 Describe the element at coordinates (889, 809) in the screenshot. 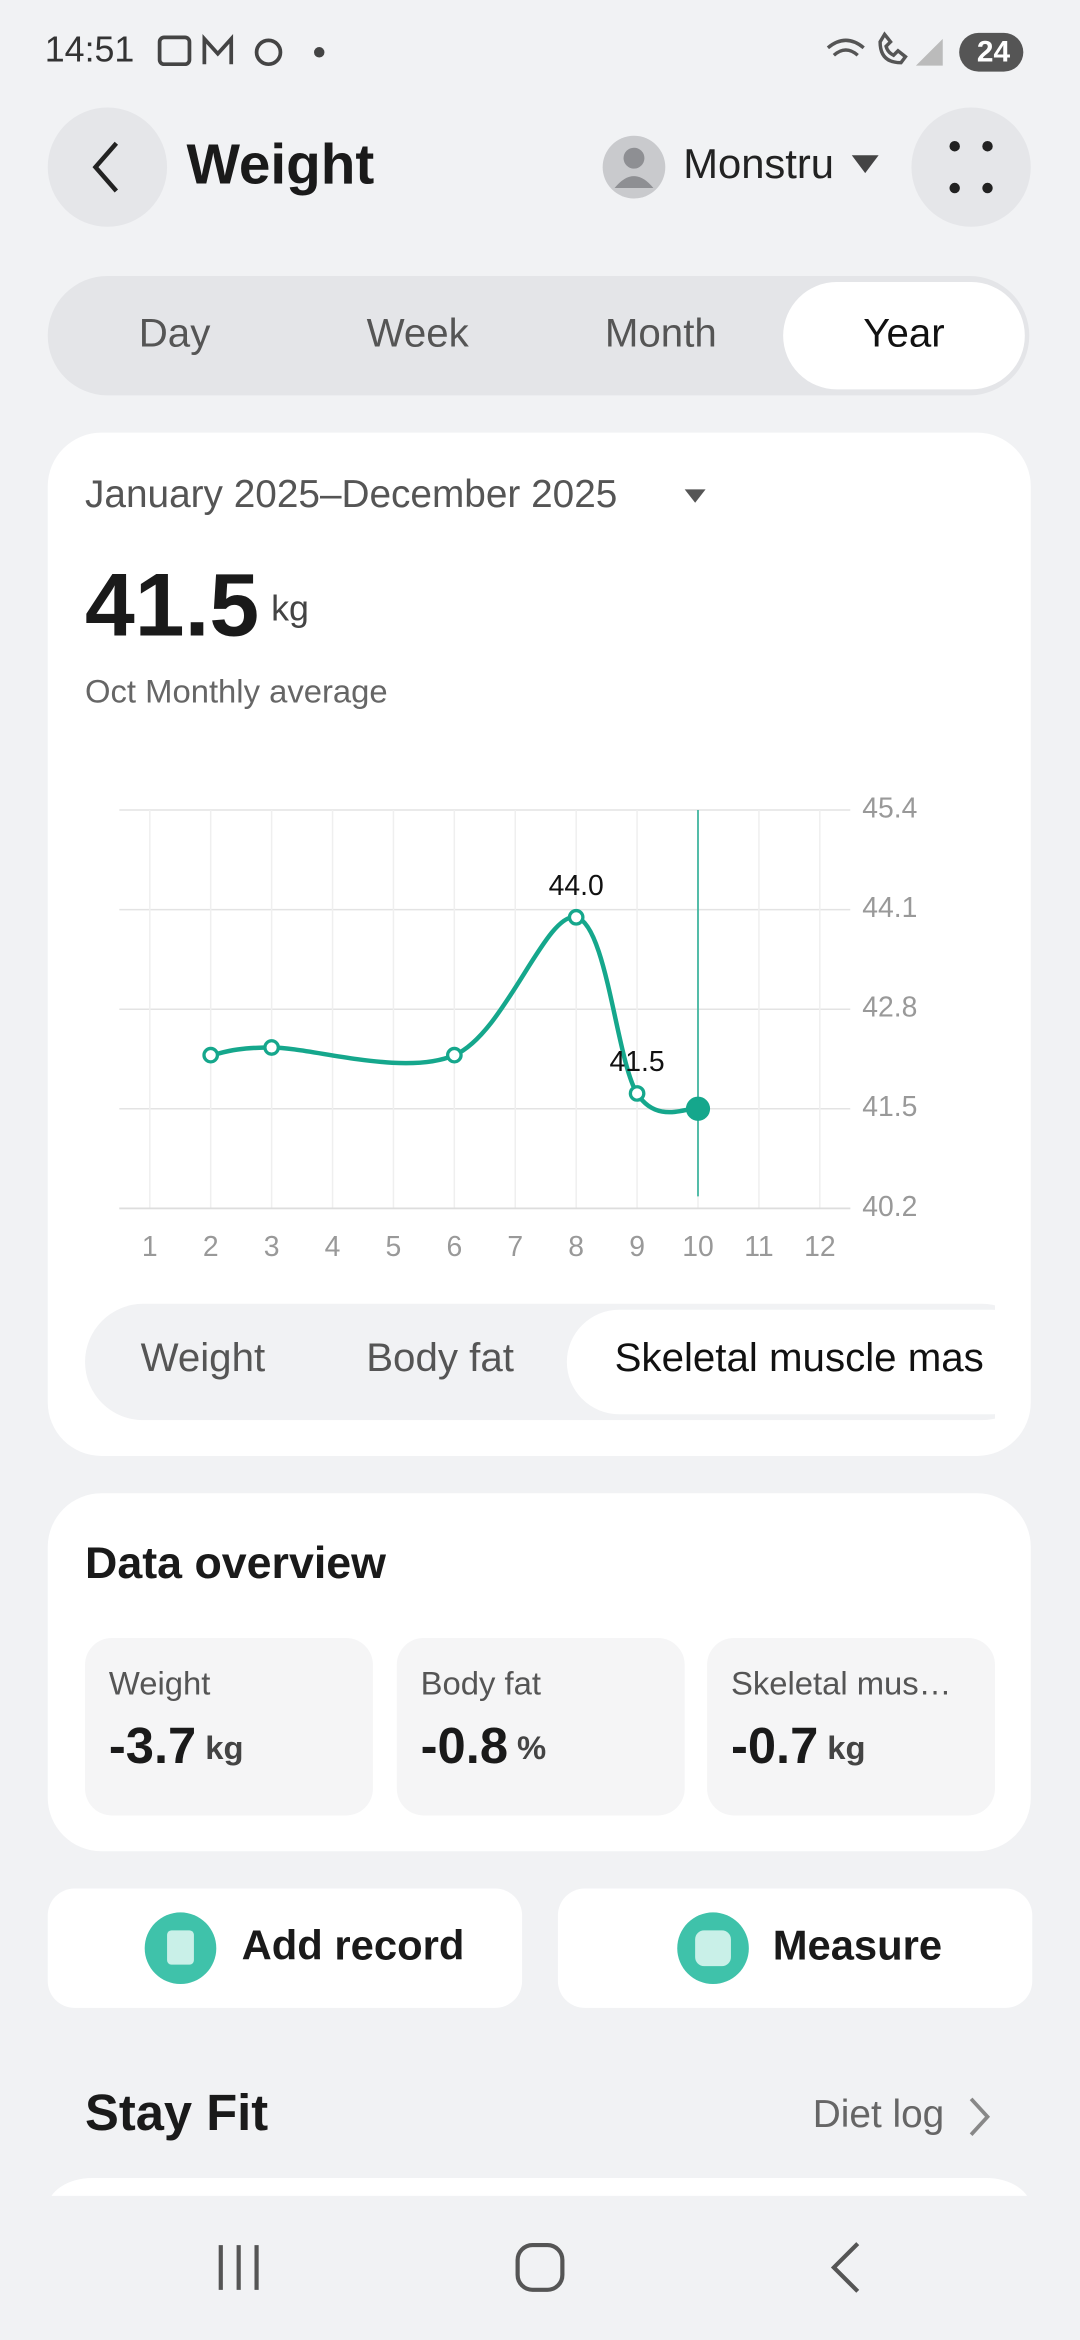

I see `y-tick-label: 45.4` at that location.